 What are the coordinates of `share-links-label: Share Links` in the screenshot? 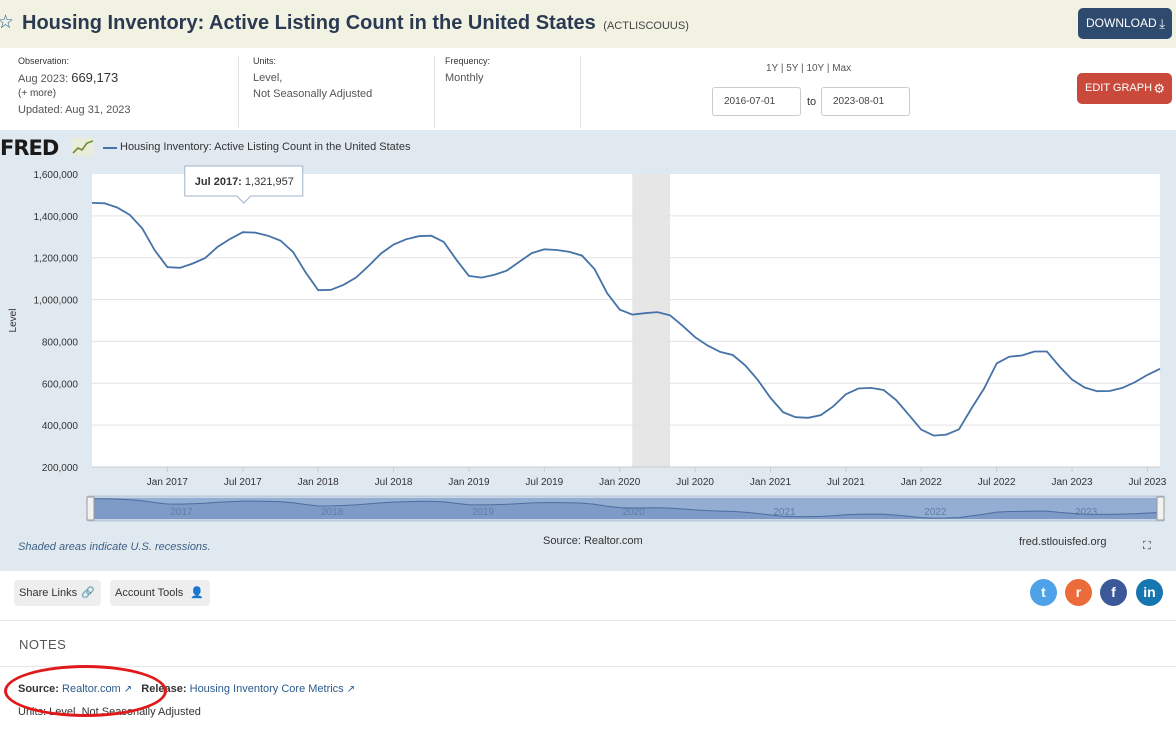 It's located at (48, 593).